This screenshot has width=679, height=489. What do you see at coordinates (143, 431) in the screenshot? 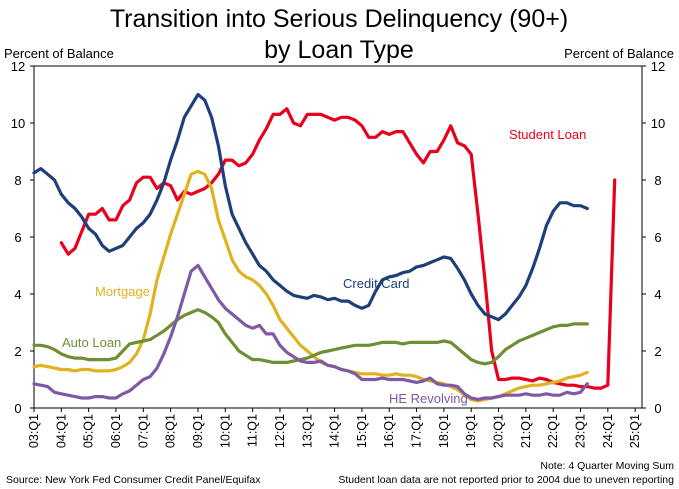
I see `x-tick-07:Q1: 07:Q1` at bounding box center [143, 431].